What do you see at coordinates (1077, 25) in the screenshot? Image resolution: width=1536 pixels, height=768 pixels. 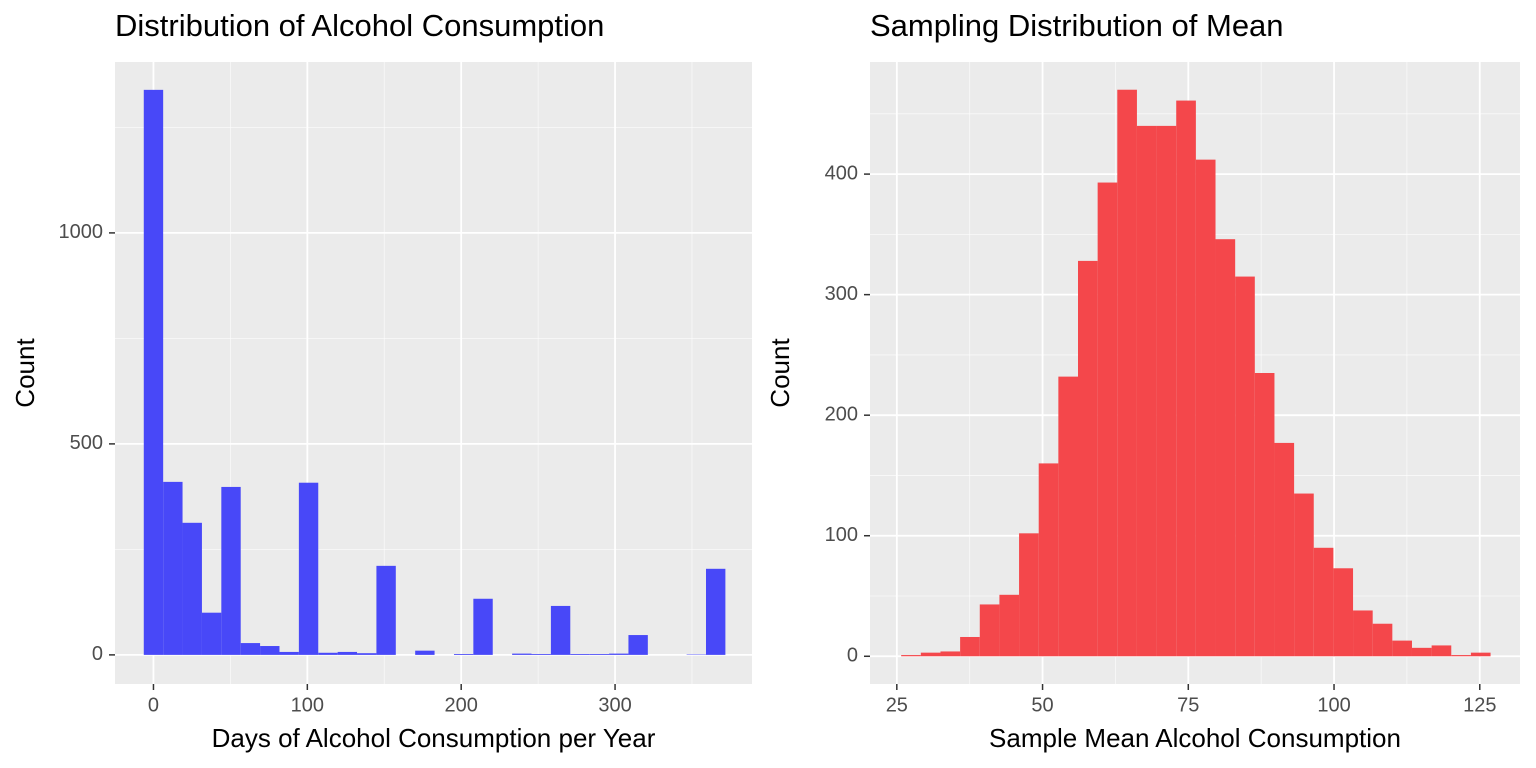 I see `chart-title: Sampling Distribution of Mean` at bounding box center [1077, 25].